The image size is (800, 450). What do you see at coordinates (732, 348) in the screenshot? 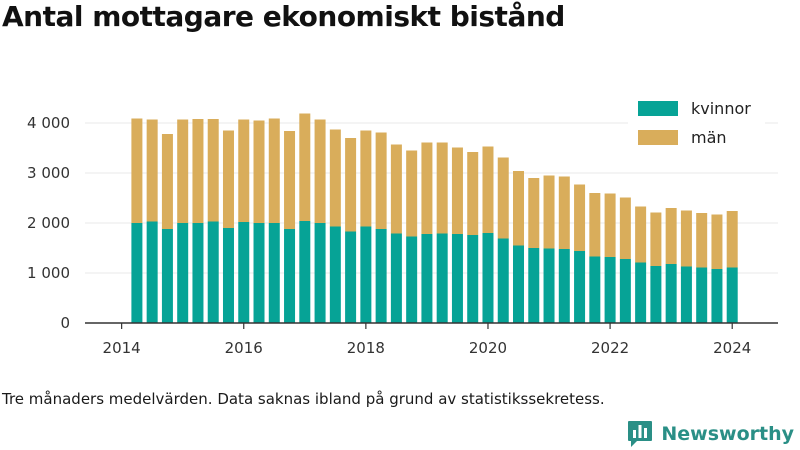
I see `x-tick-label: 2024` at bounding box center [732, 348].